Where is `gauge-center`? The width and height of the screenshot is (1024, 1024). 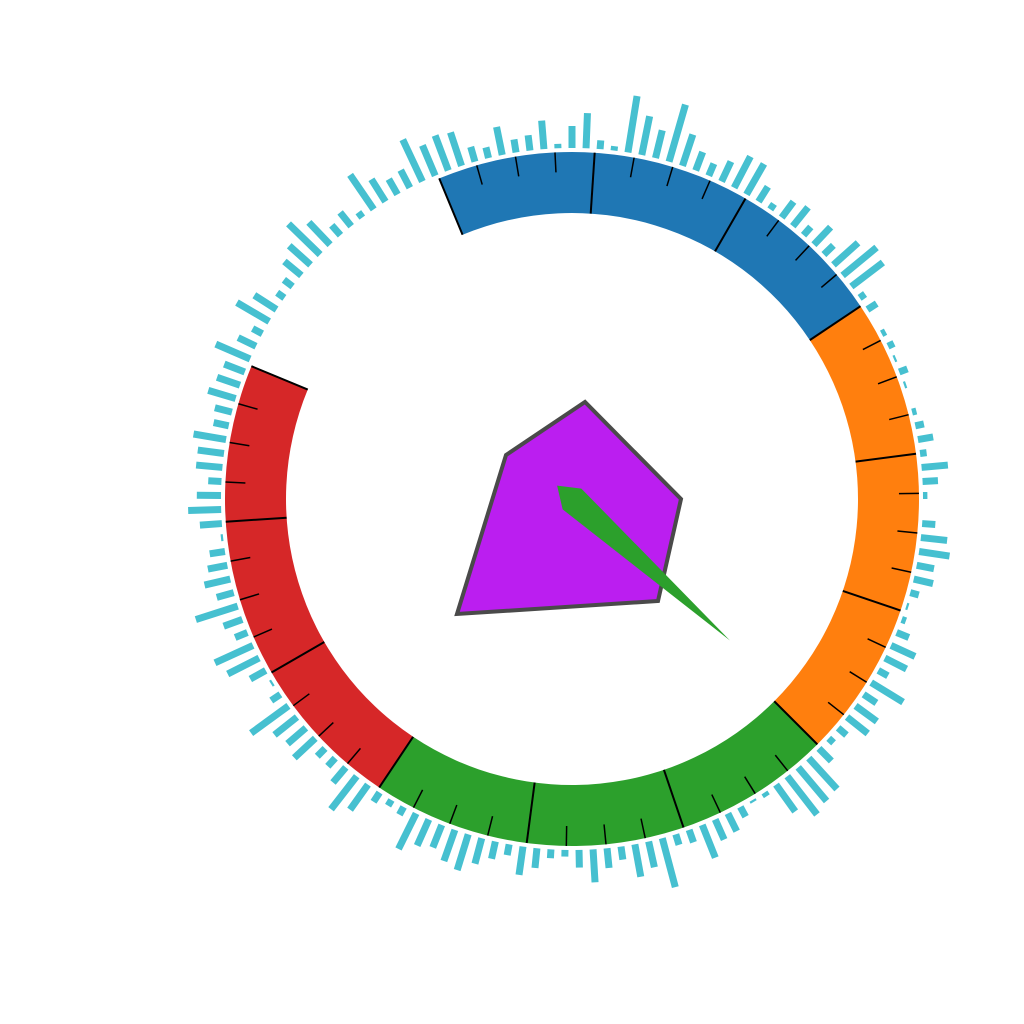
gauge-center is located at coordinates (592, 520).